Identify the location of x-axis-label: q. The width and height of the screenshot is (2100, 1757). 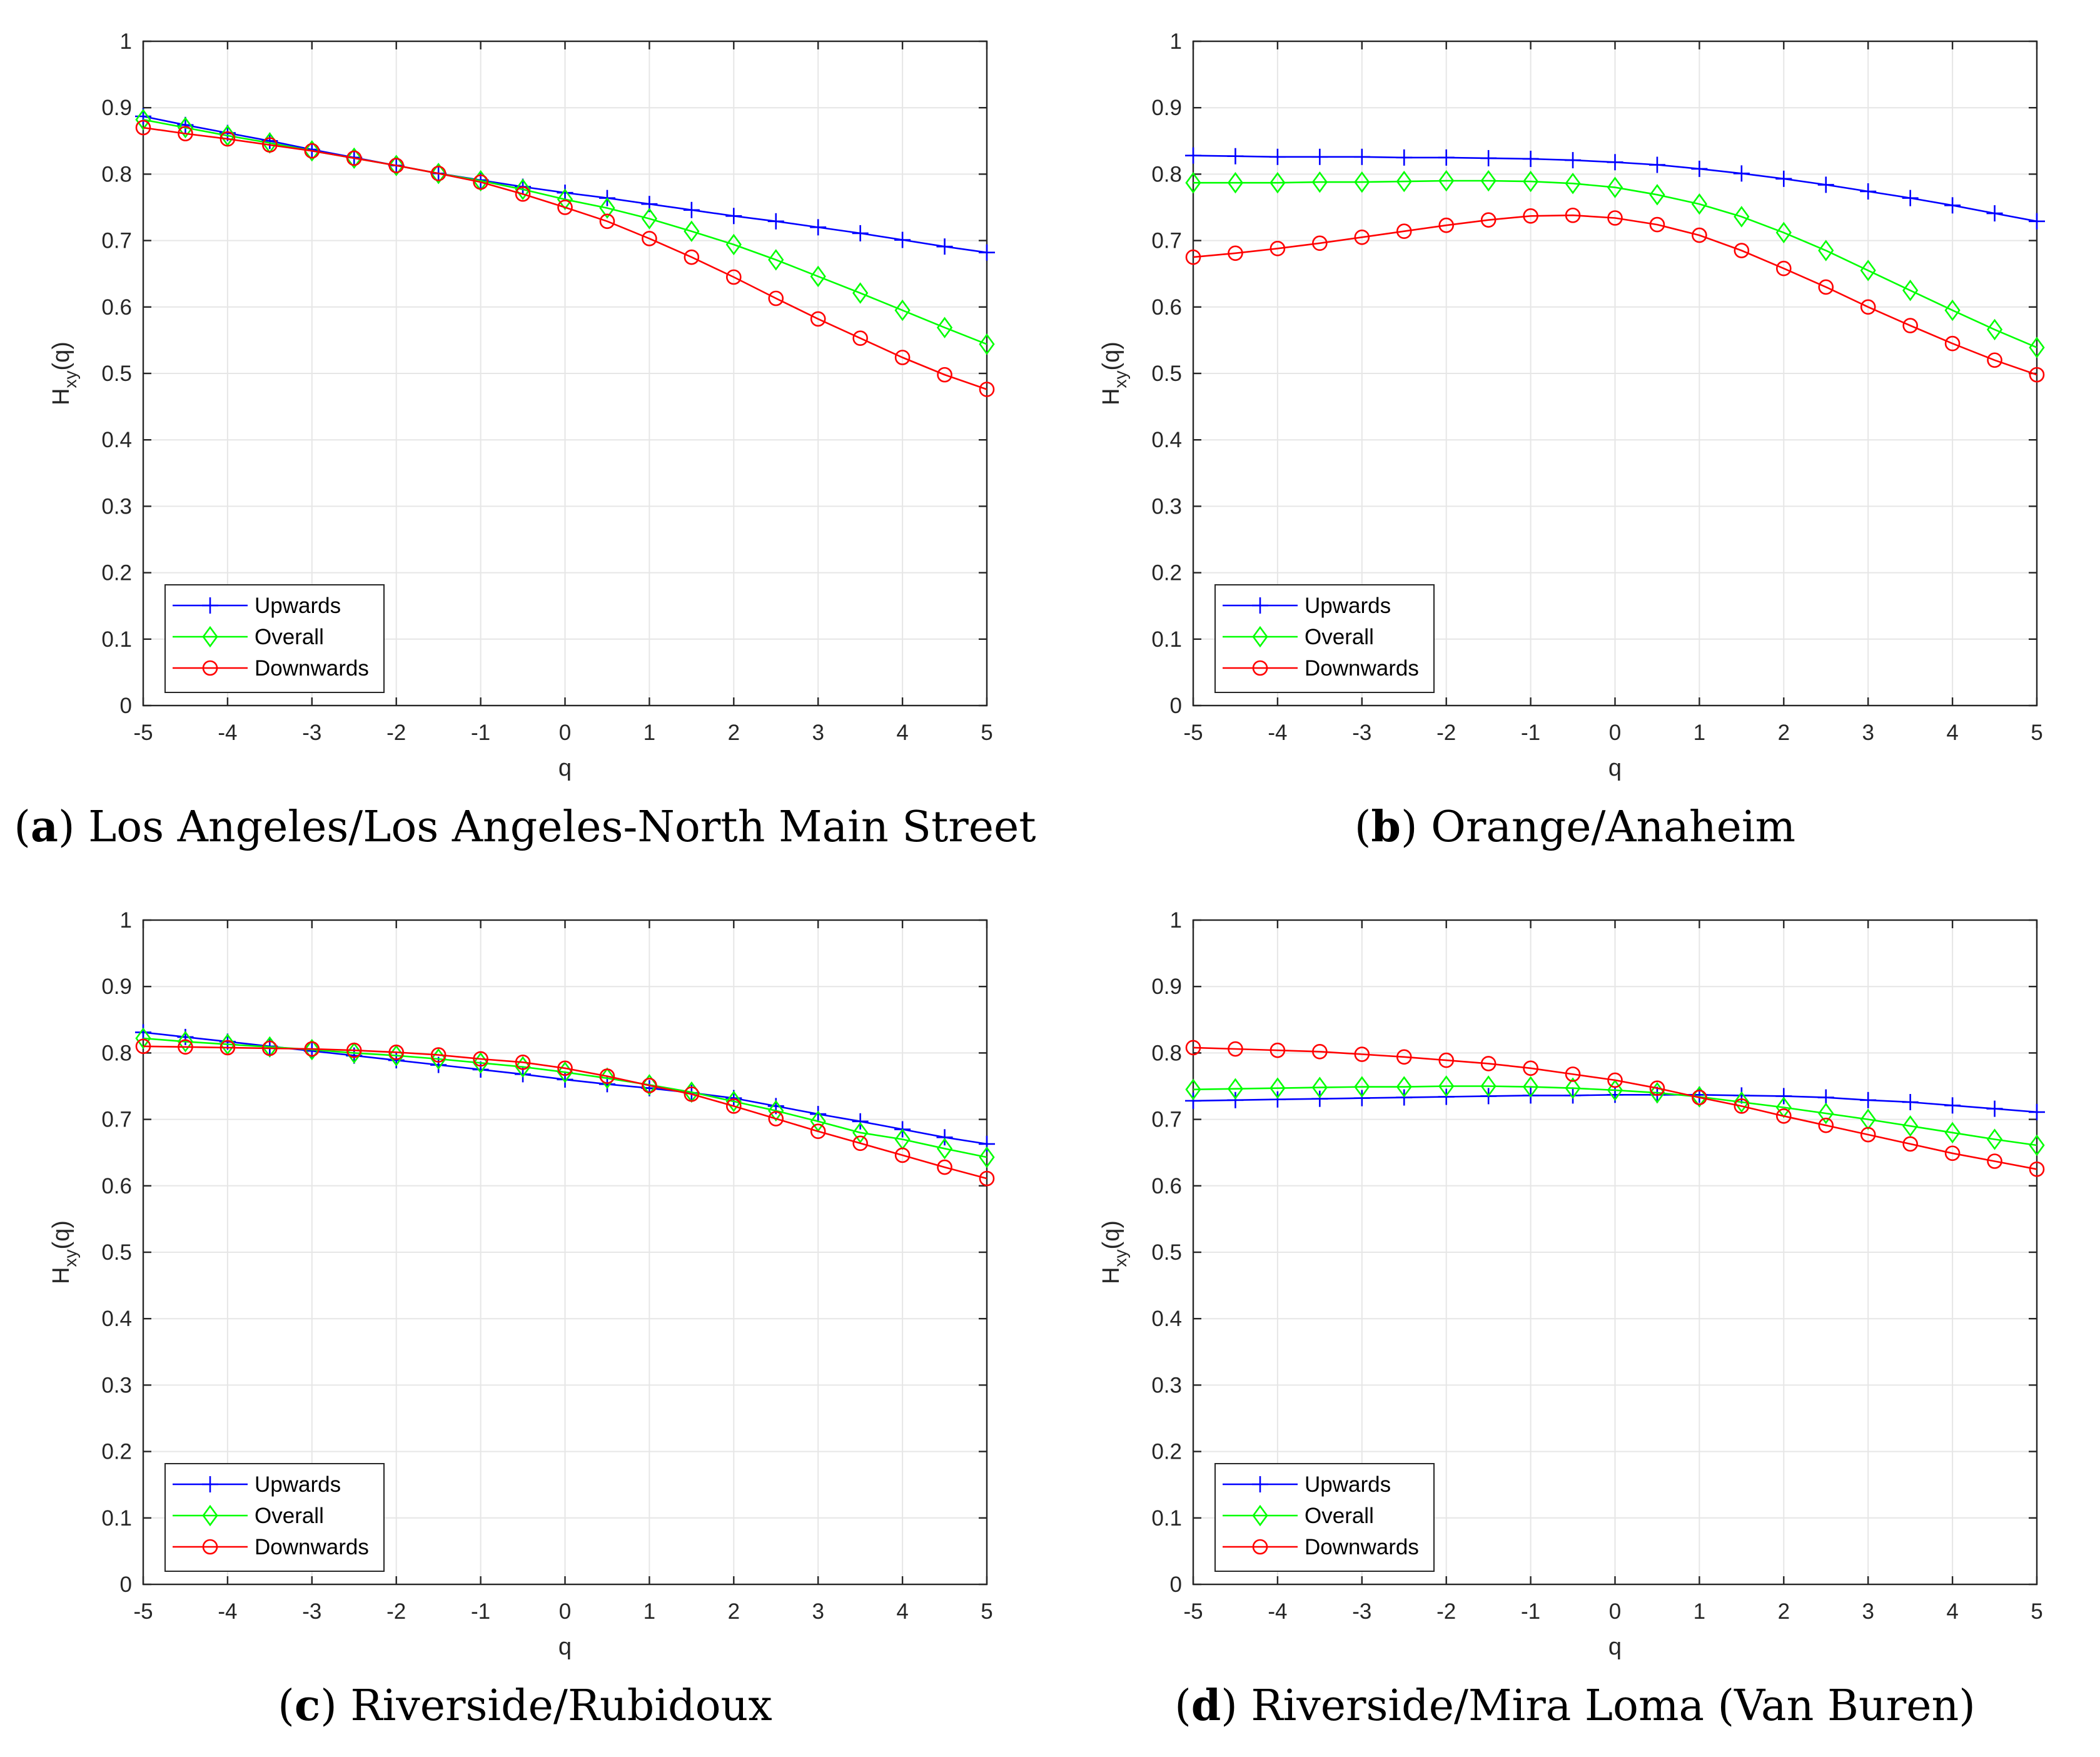
(1615, 768).